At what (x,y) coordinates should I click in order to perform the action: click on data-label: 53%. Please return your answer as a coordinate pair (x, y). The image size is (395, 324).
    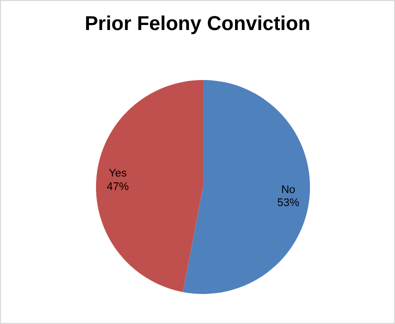
    Looking at the image, I should click on (288, 203).